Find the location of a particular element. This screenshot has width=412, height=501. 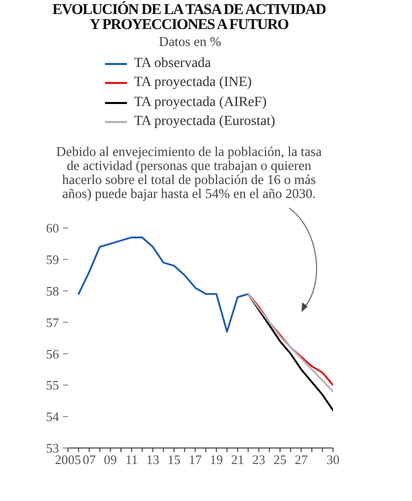

y-tick-label: 58 is located at coordinates (52, 290).